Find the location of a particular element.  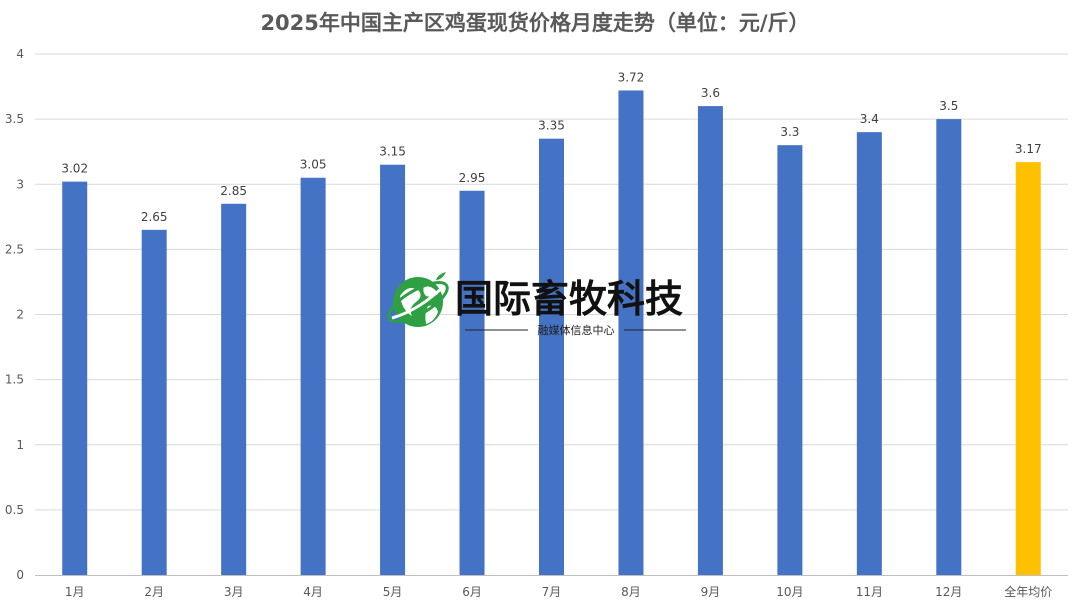

y-tick-label: 3 is located at coordinates (20, 184).